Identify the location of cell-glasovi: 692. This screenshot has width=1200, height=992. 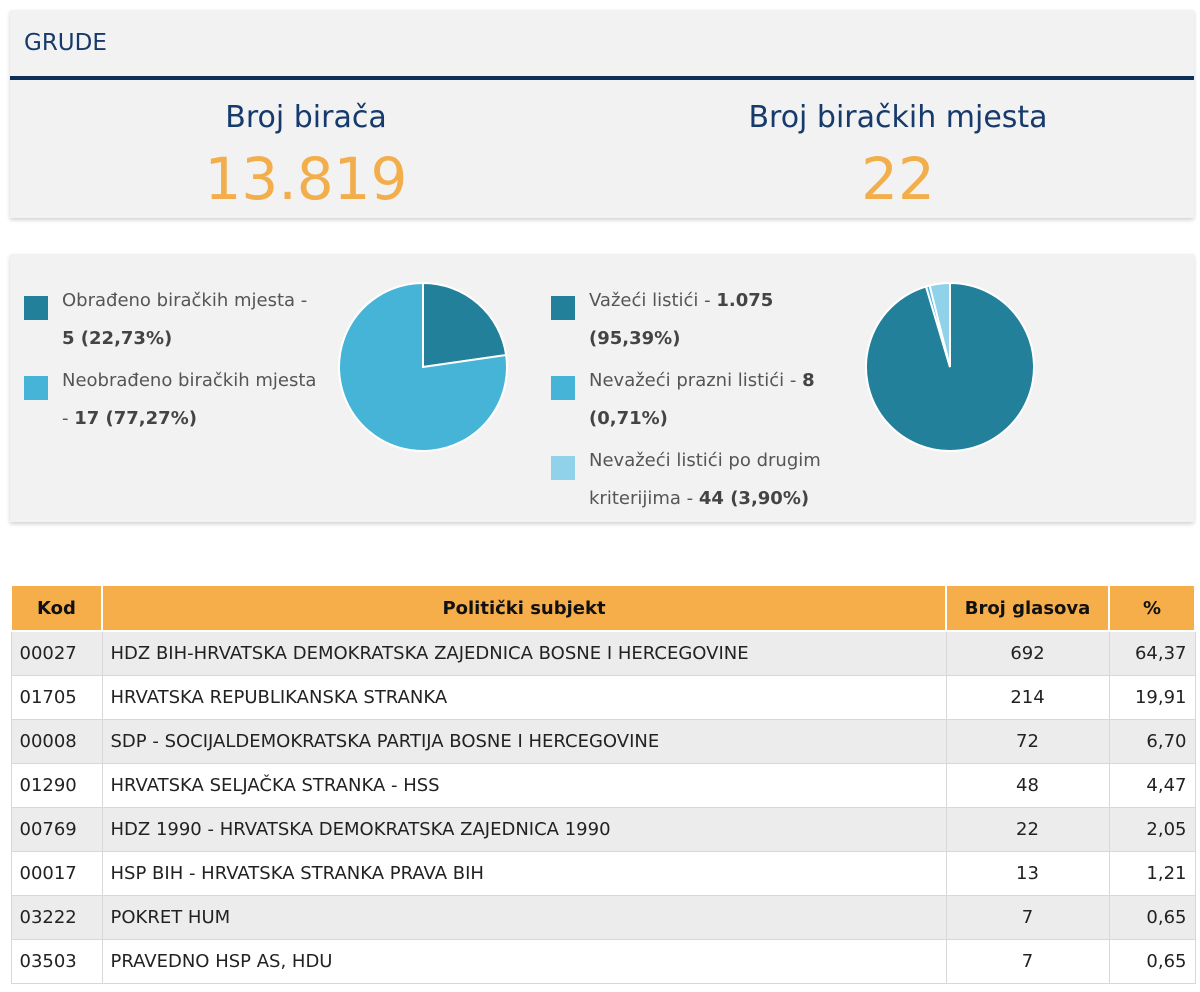
(1027, 653).